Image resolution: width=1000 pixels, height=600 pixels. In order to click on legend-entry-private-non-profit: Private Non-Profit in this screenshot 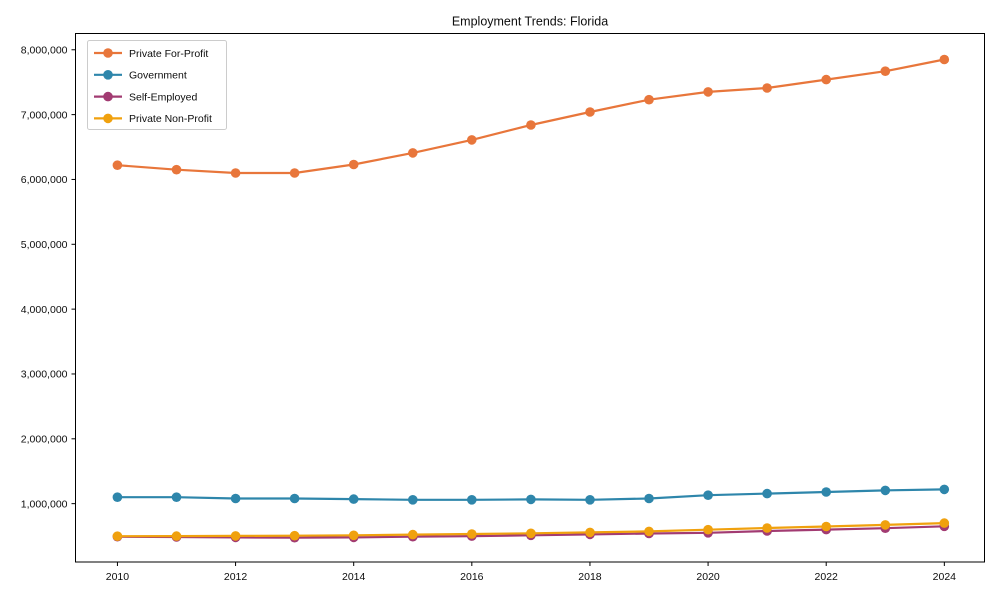, I will do `click(153, 119)`.